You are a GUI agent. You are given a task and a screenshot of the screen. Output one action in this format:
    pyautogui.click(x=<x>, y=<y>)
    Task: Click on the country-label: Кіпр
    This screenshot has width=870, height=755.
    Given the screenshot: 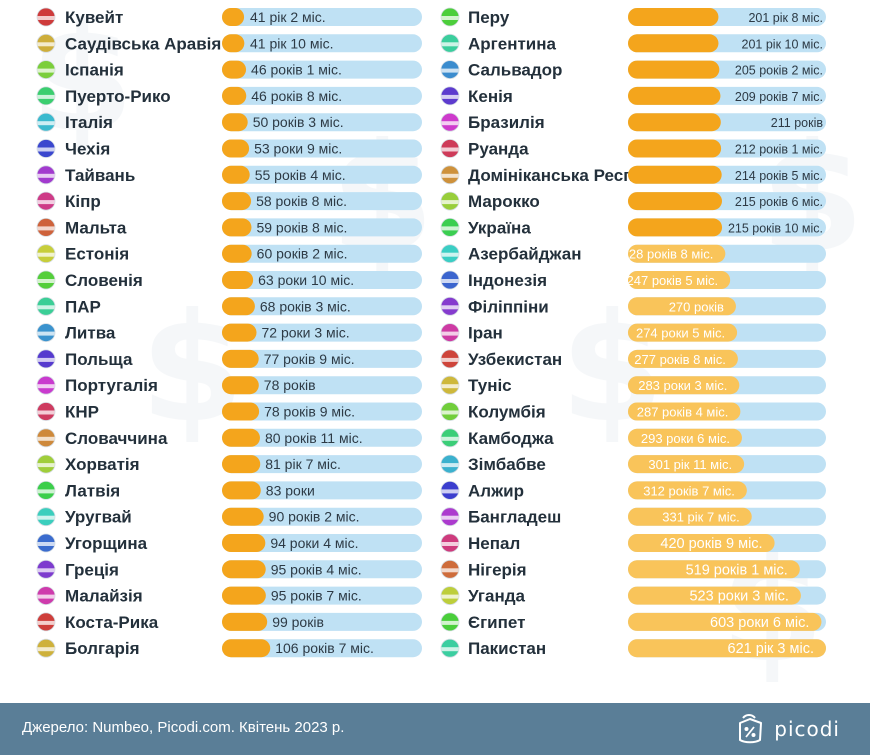 What is the action you would take?
    pyautogui.click(x=83, y=201)
    